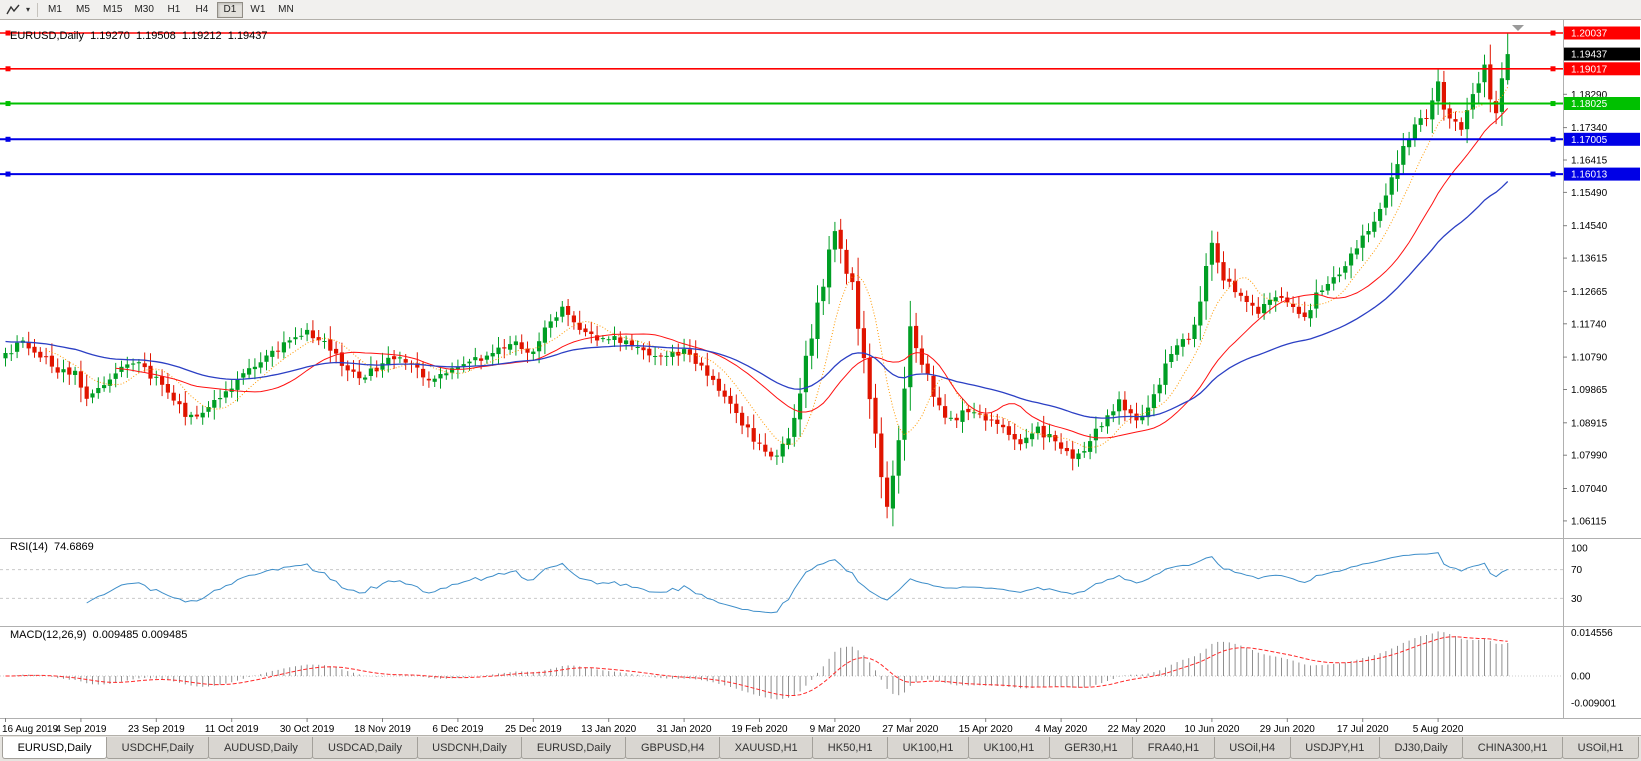 This screenshot has height=761, width=1641. What do you see at coordinates (1589, 140) in the screenshot?
I see `price-badge-label: 1.17005` at bounding box center [1589, 140].